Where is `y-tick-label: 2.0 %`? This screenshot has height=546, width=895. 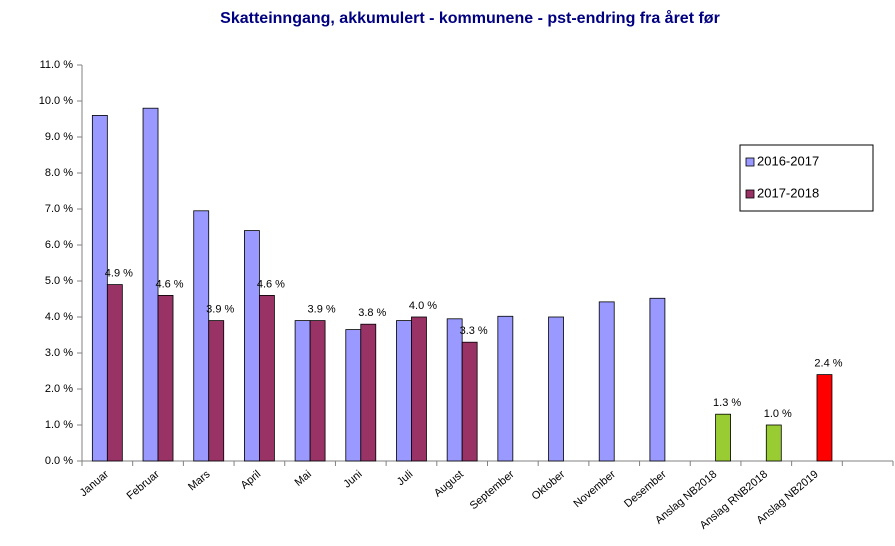 y-tick-label: 2.0 % is located at coordinates (59, 389).